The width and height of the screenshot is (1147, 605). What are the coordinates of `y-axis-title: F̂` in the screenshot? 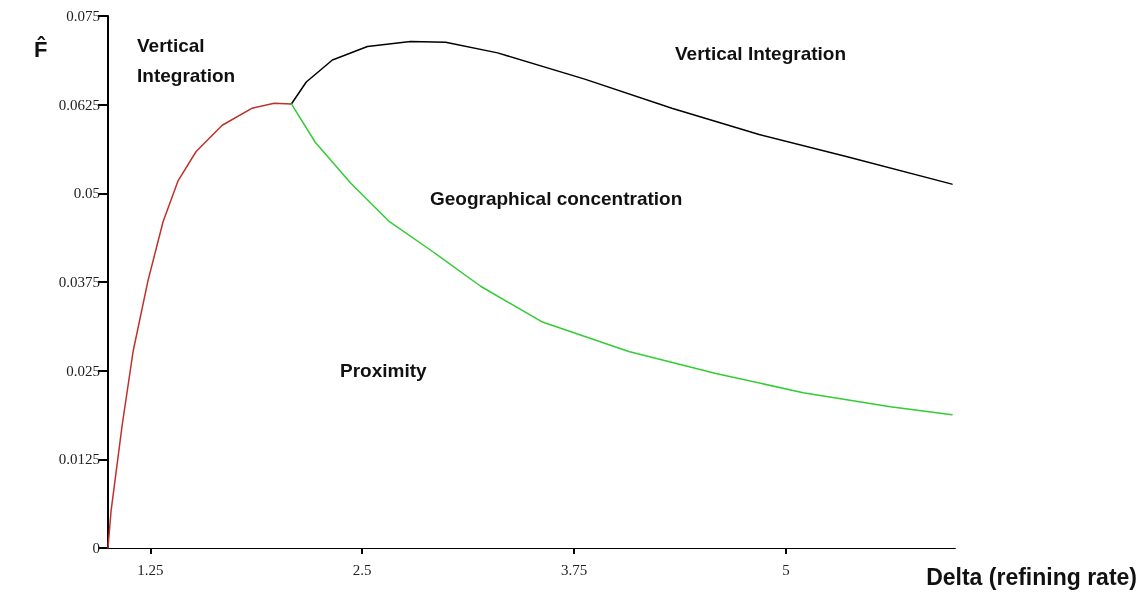 It's located at (41, 48).